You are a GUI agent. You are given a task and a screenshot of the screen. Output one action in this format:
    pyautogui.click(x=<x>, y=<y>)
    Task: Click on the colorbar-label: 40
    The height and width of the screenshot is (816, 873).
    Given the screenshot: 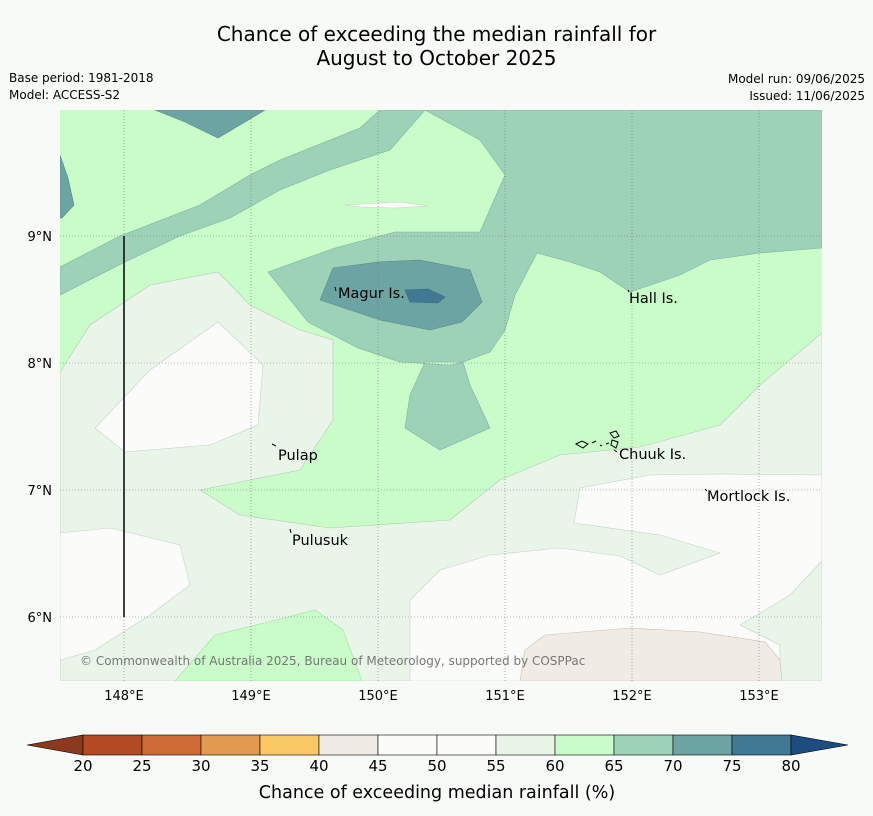 What is the action you would take?
    pyautogui.click(x=318, y=766)
    